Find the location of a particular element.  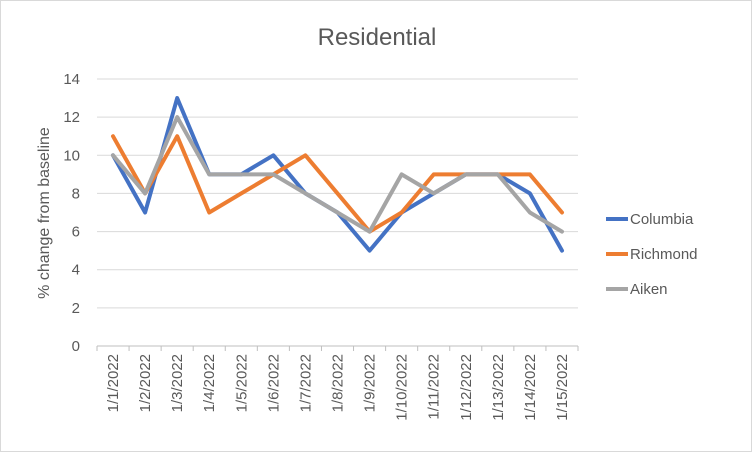

y-tick-label: 6 is located at coordinates (76, 232).